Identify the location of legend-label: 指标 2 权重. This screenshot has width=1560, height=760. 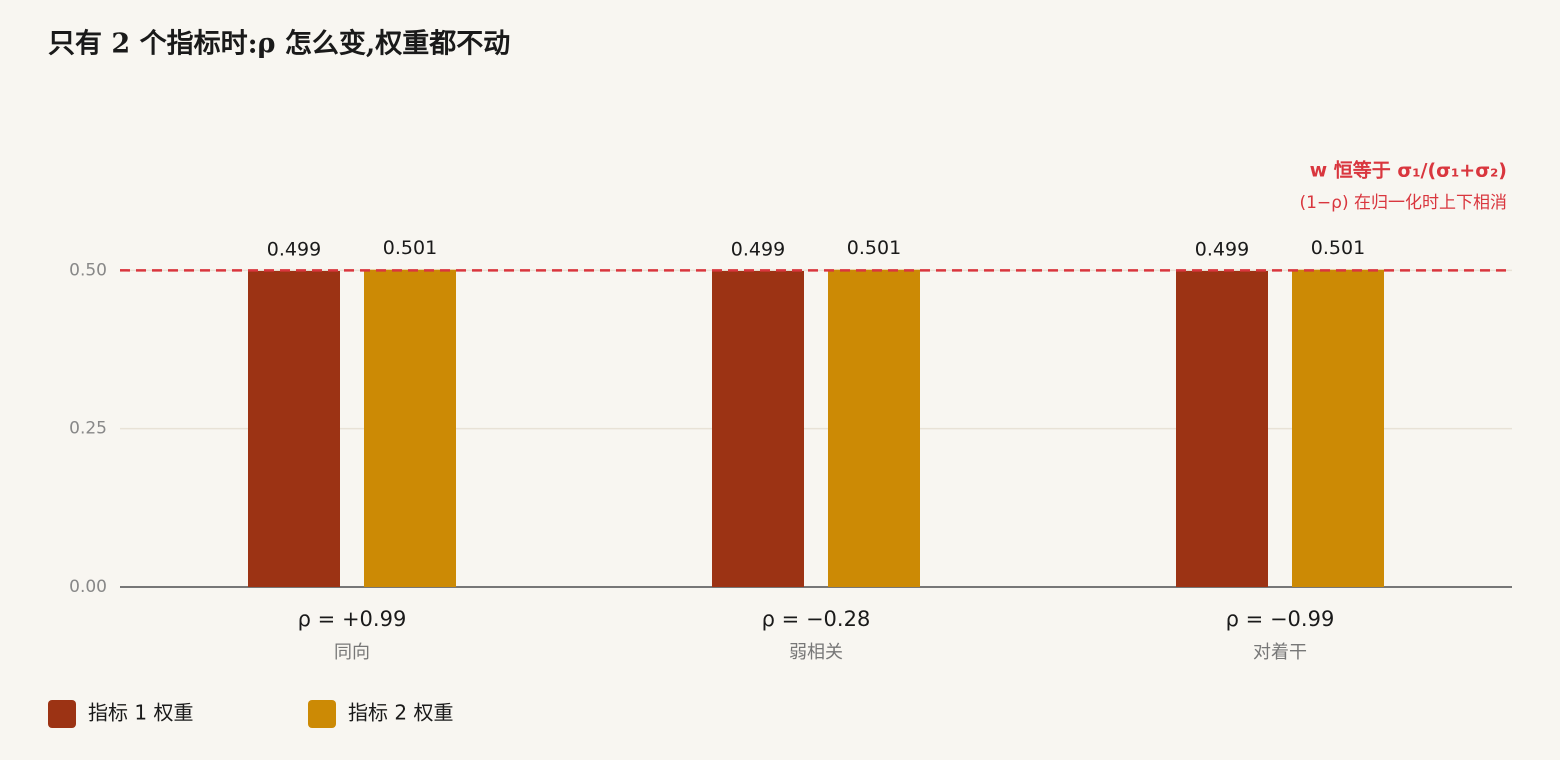
(400, 713).